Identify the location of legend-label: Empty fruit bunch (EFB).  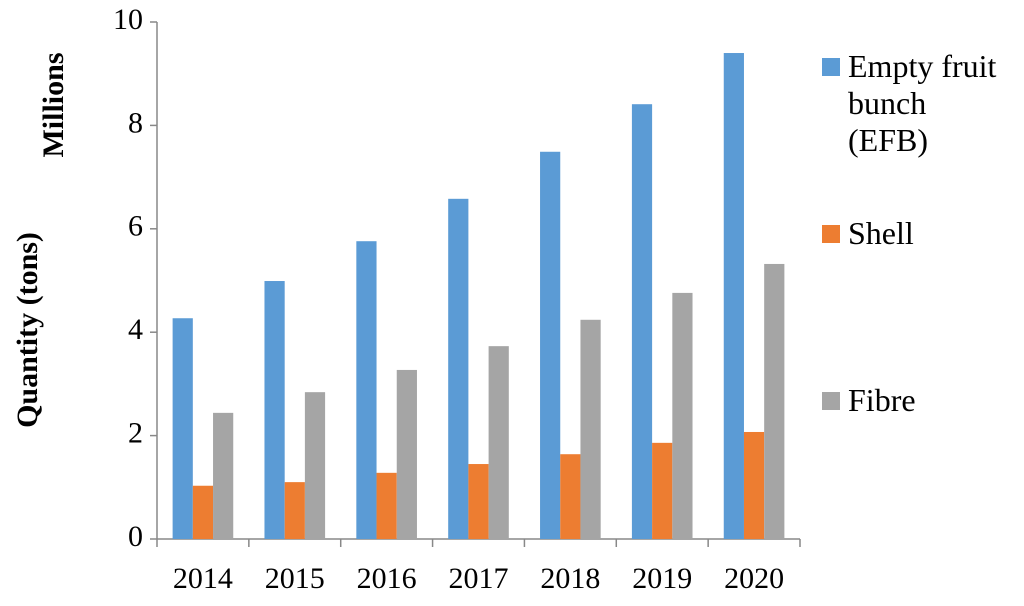
(922, 103).